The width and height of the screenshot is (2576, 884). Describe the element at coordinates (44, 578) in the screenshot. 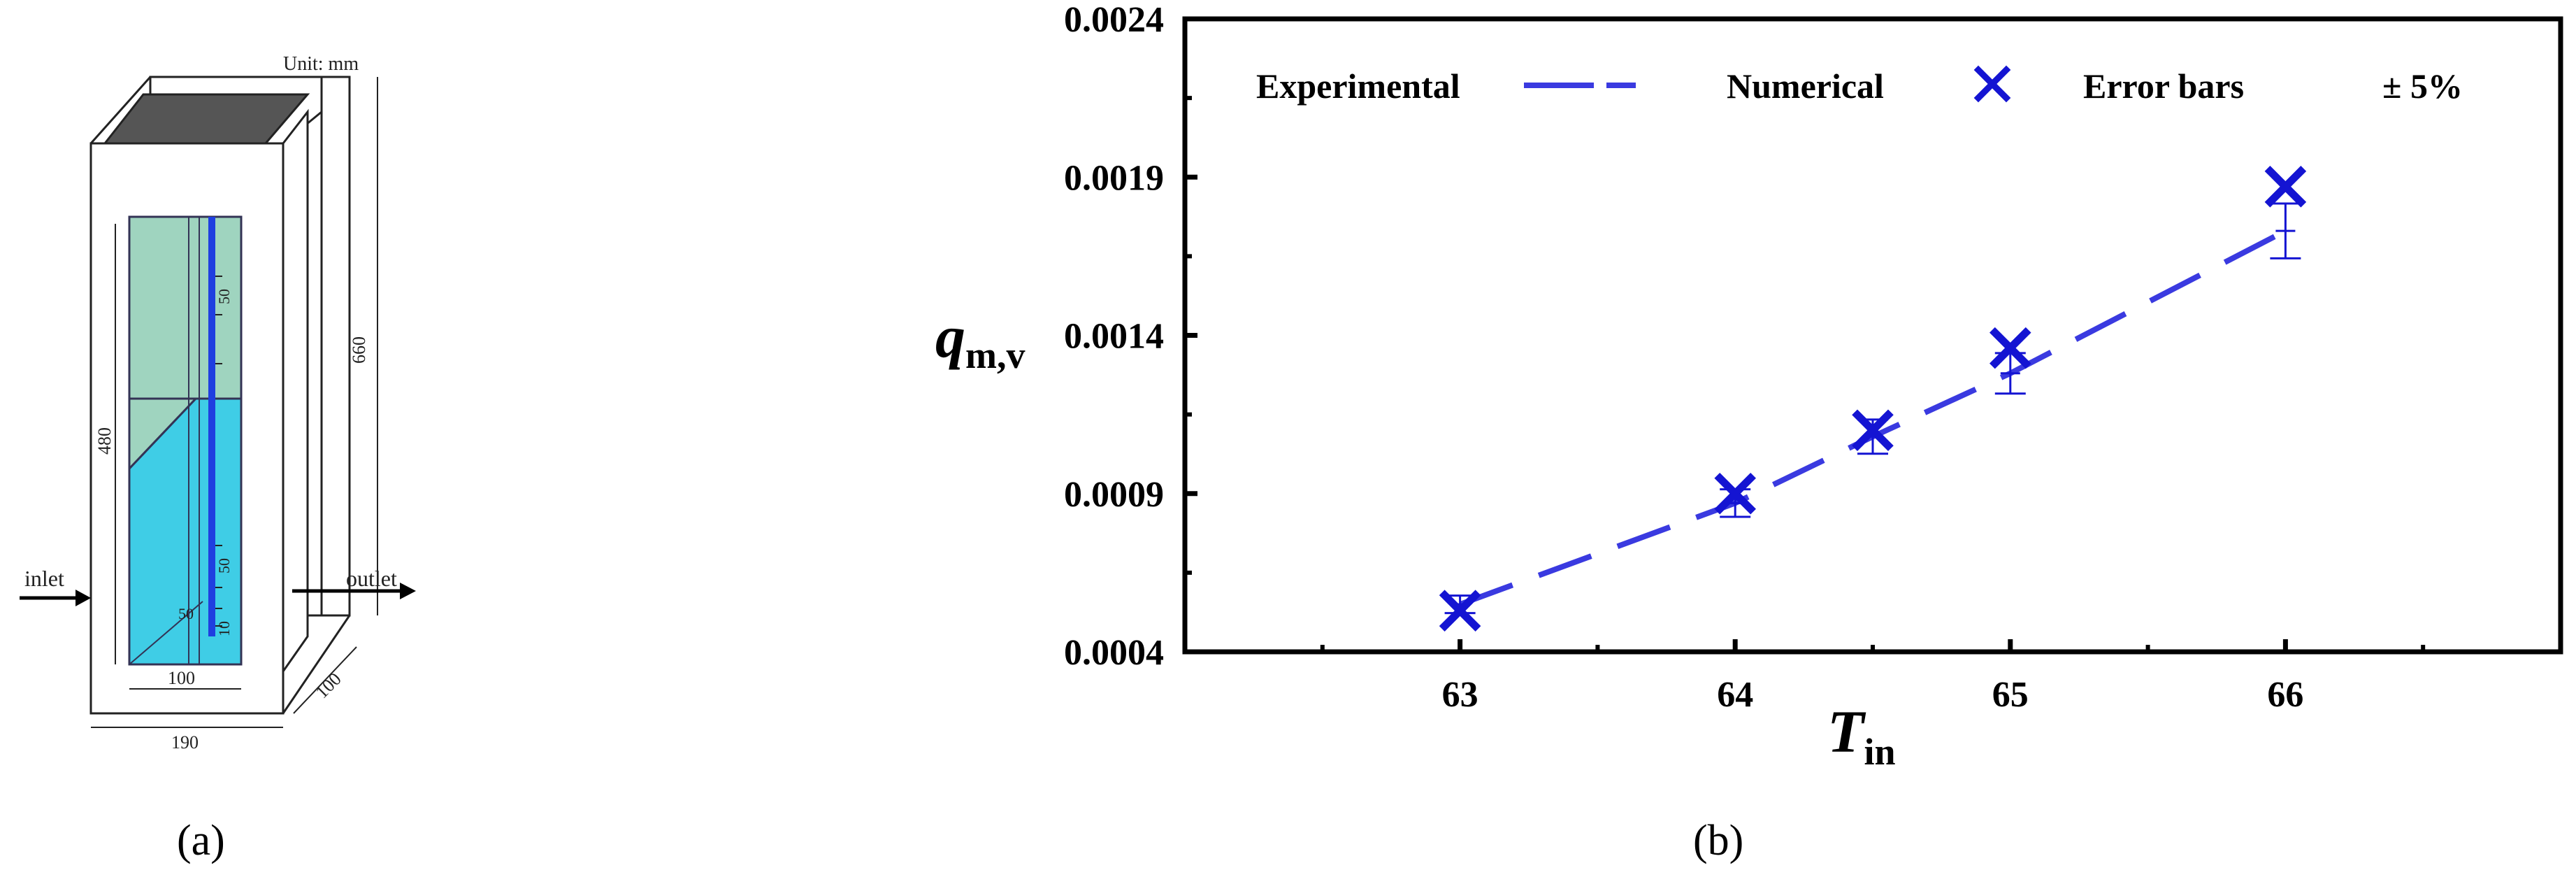

I see `inlet-label: inlet` at that location.